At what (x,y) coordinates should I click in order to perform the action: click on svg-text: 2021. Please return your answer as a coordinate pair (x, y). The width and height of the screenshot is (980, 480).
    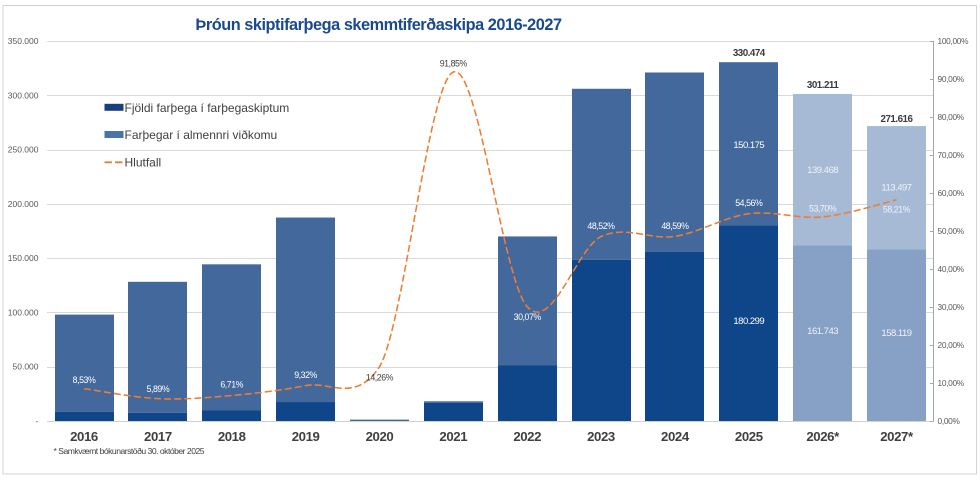
    Looking at the image, I should click on (453, 436).